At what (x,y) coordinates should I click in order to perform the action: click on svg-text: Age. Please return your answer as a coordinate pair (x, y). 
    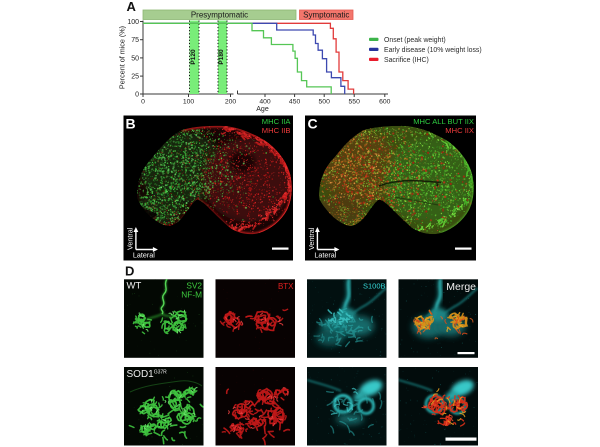
    Looking at the image, I should click on (262, 109).